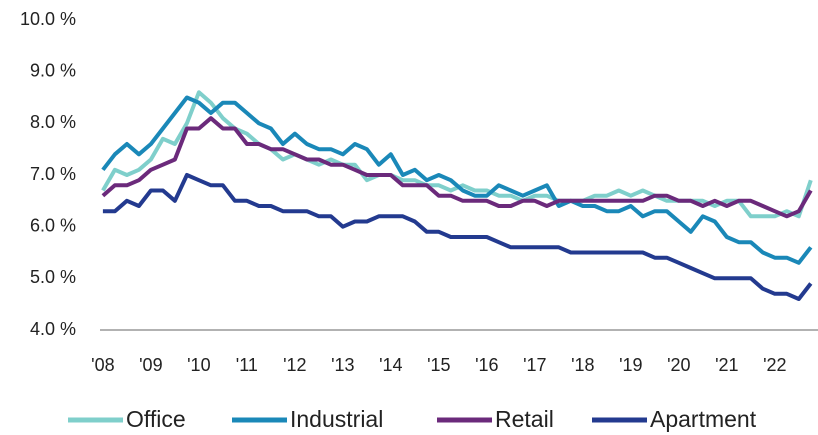 The image size is (818, 435). What do you see at coordinates (534, 365) in the screenshot?
I see `x-tick-label: '17` at bounding box center [534, 365].